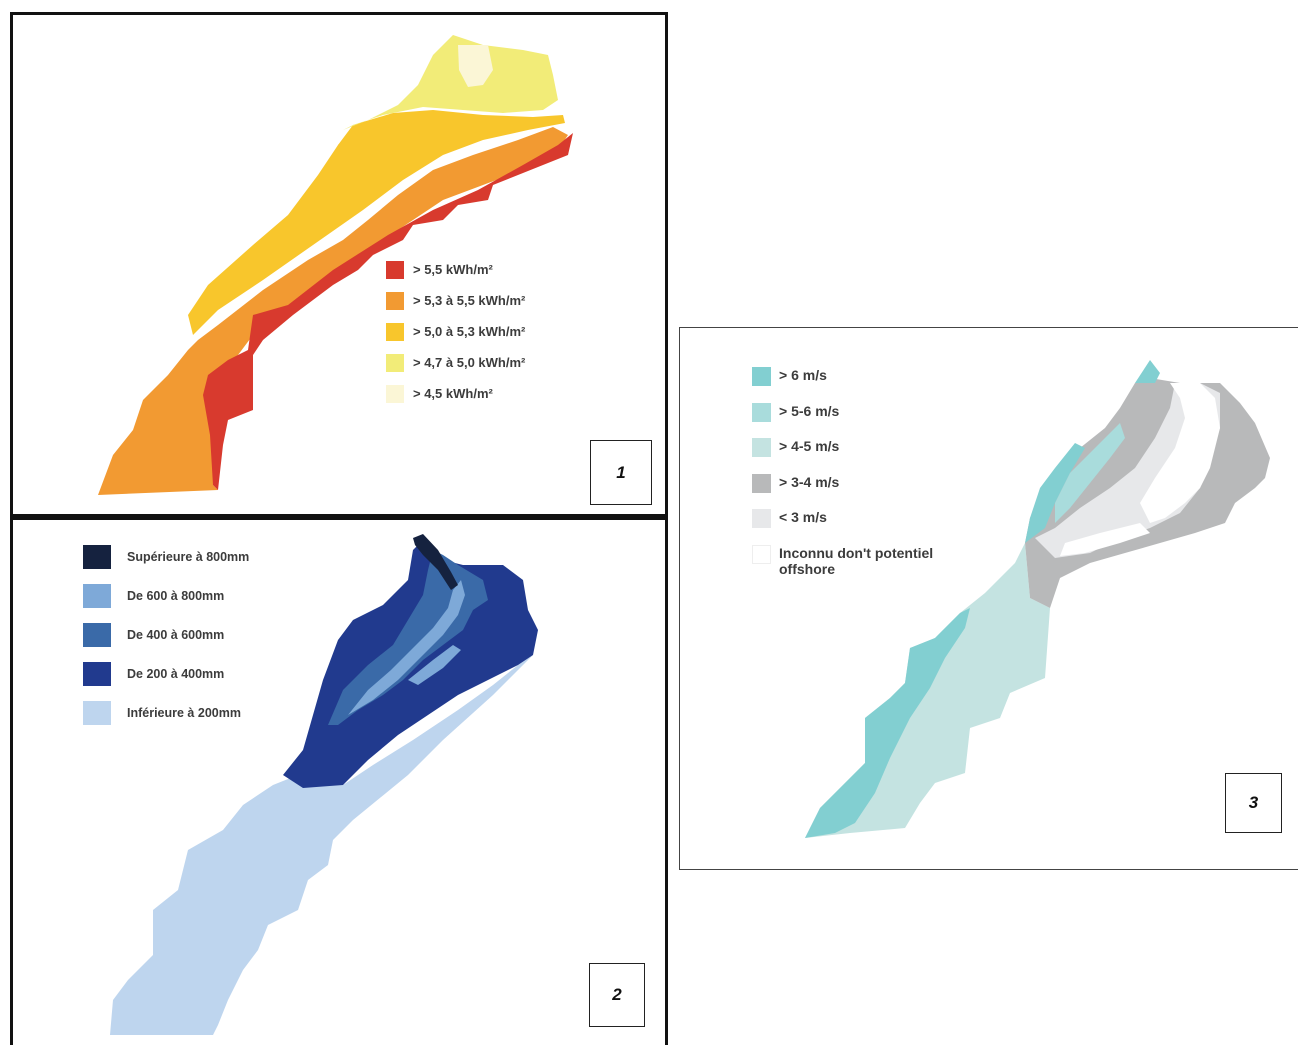 This screenshot has height=1048, width=1298. What do you see at coordinates (621, 472) in the screenshot?
I see `map-number-badge: 1` at bounding box center [621, 472].